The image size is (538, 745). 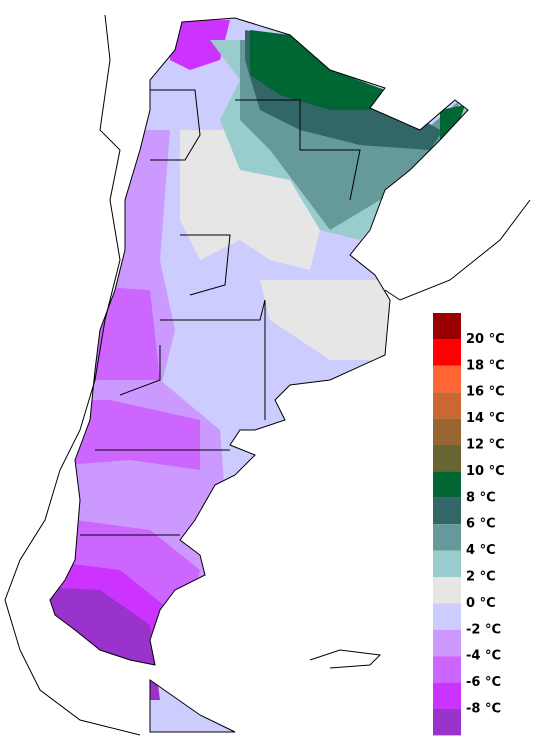 I want to click on legend-label: 14 °C, so click(x=485, y=418).